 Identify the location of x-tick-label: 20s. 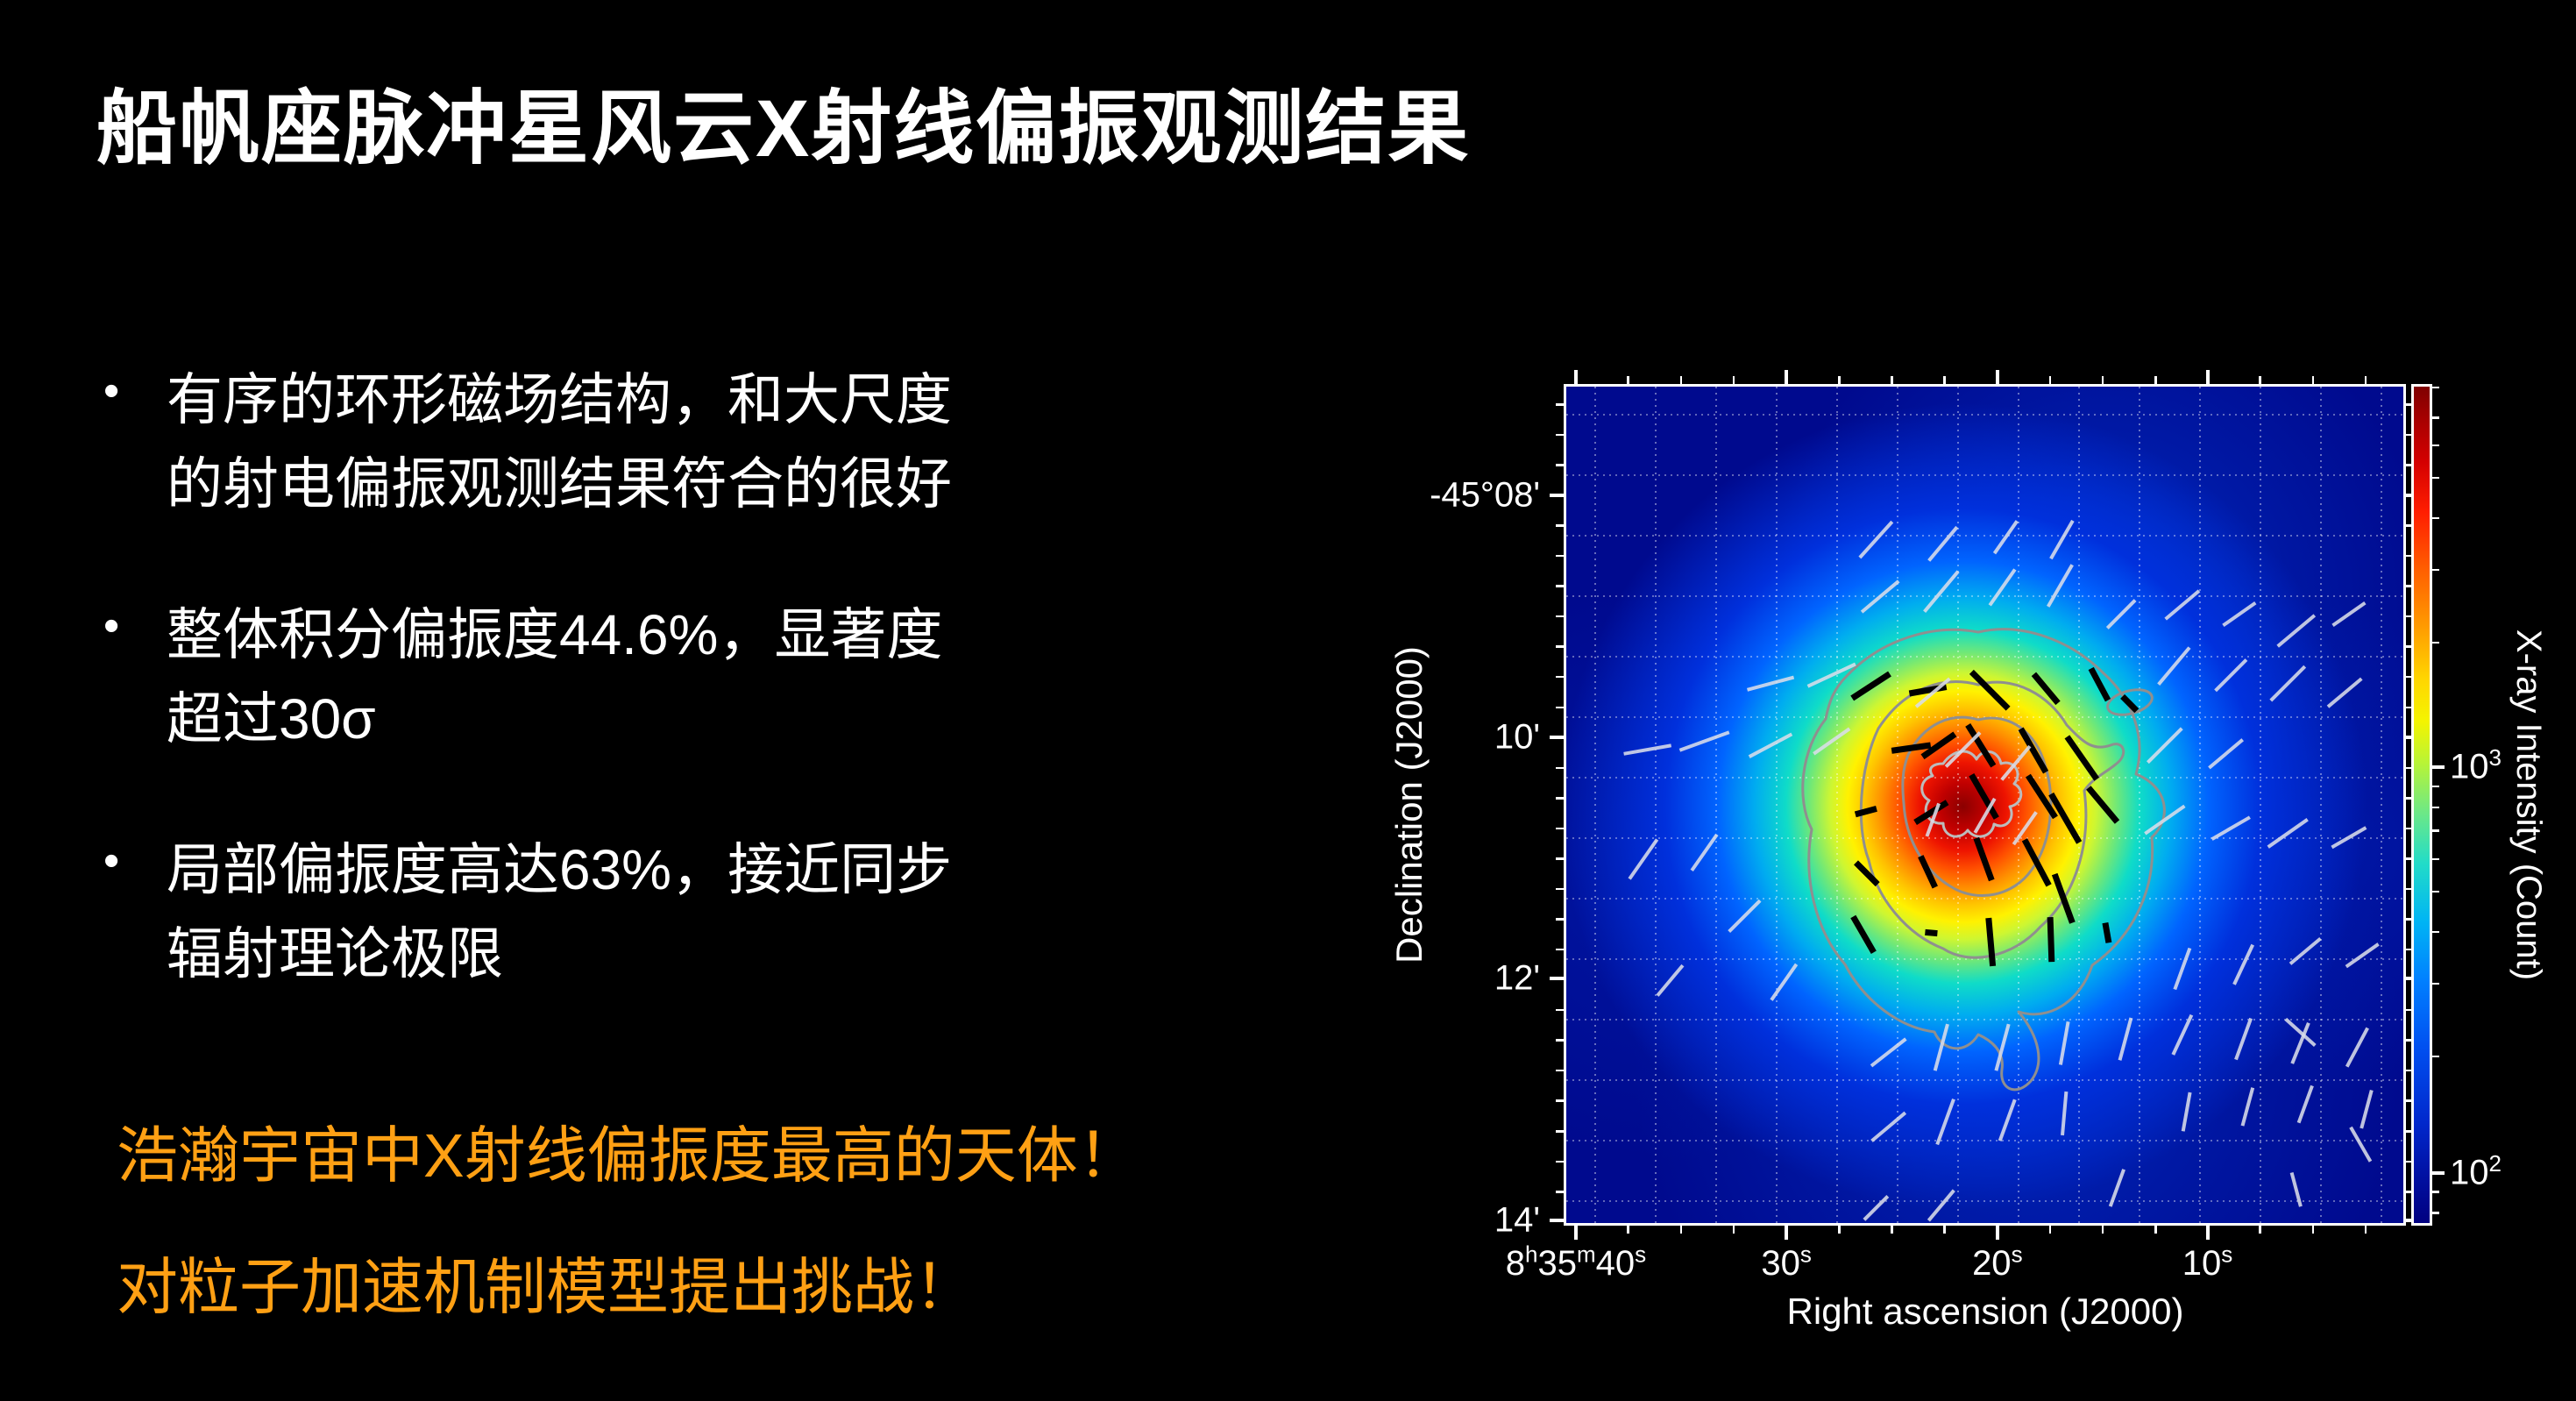
(1997, 1262).